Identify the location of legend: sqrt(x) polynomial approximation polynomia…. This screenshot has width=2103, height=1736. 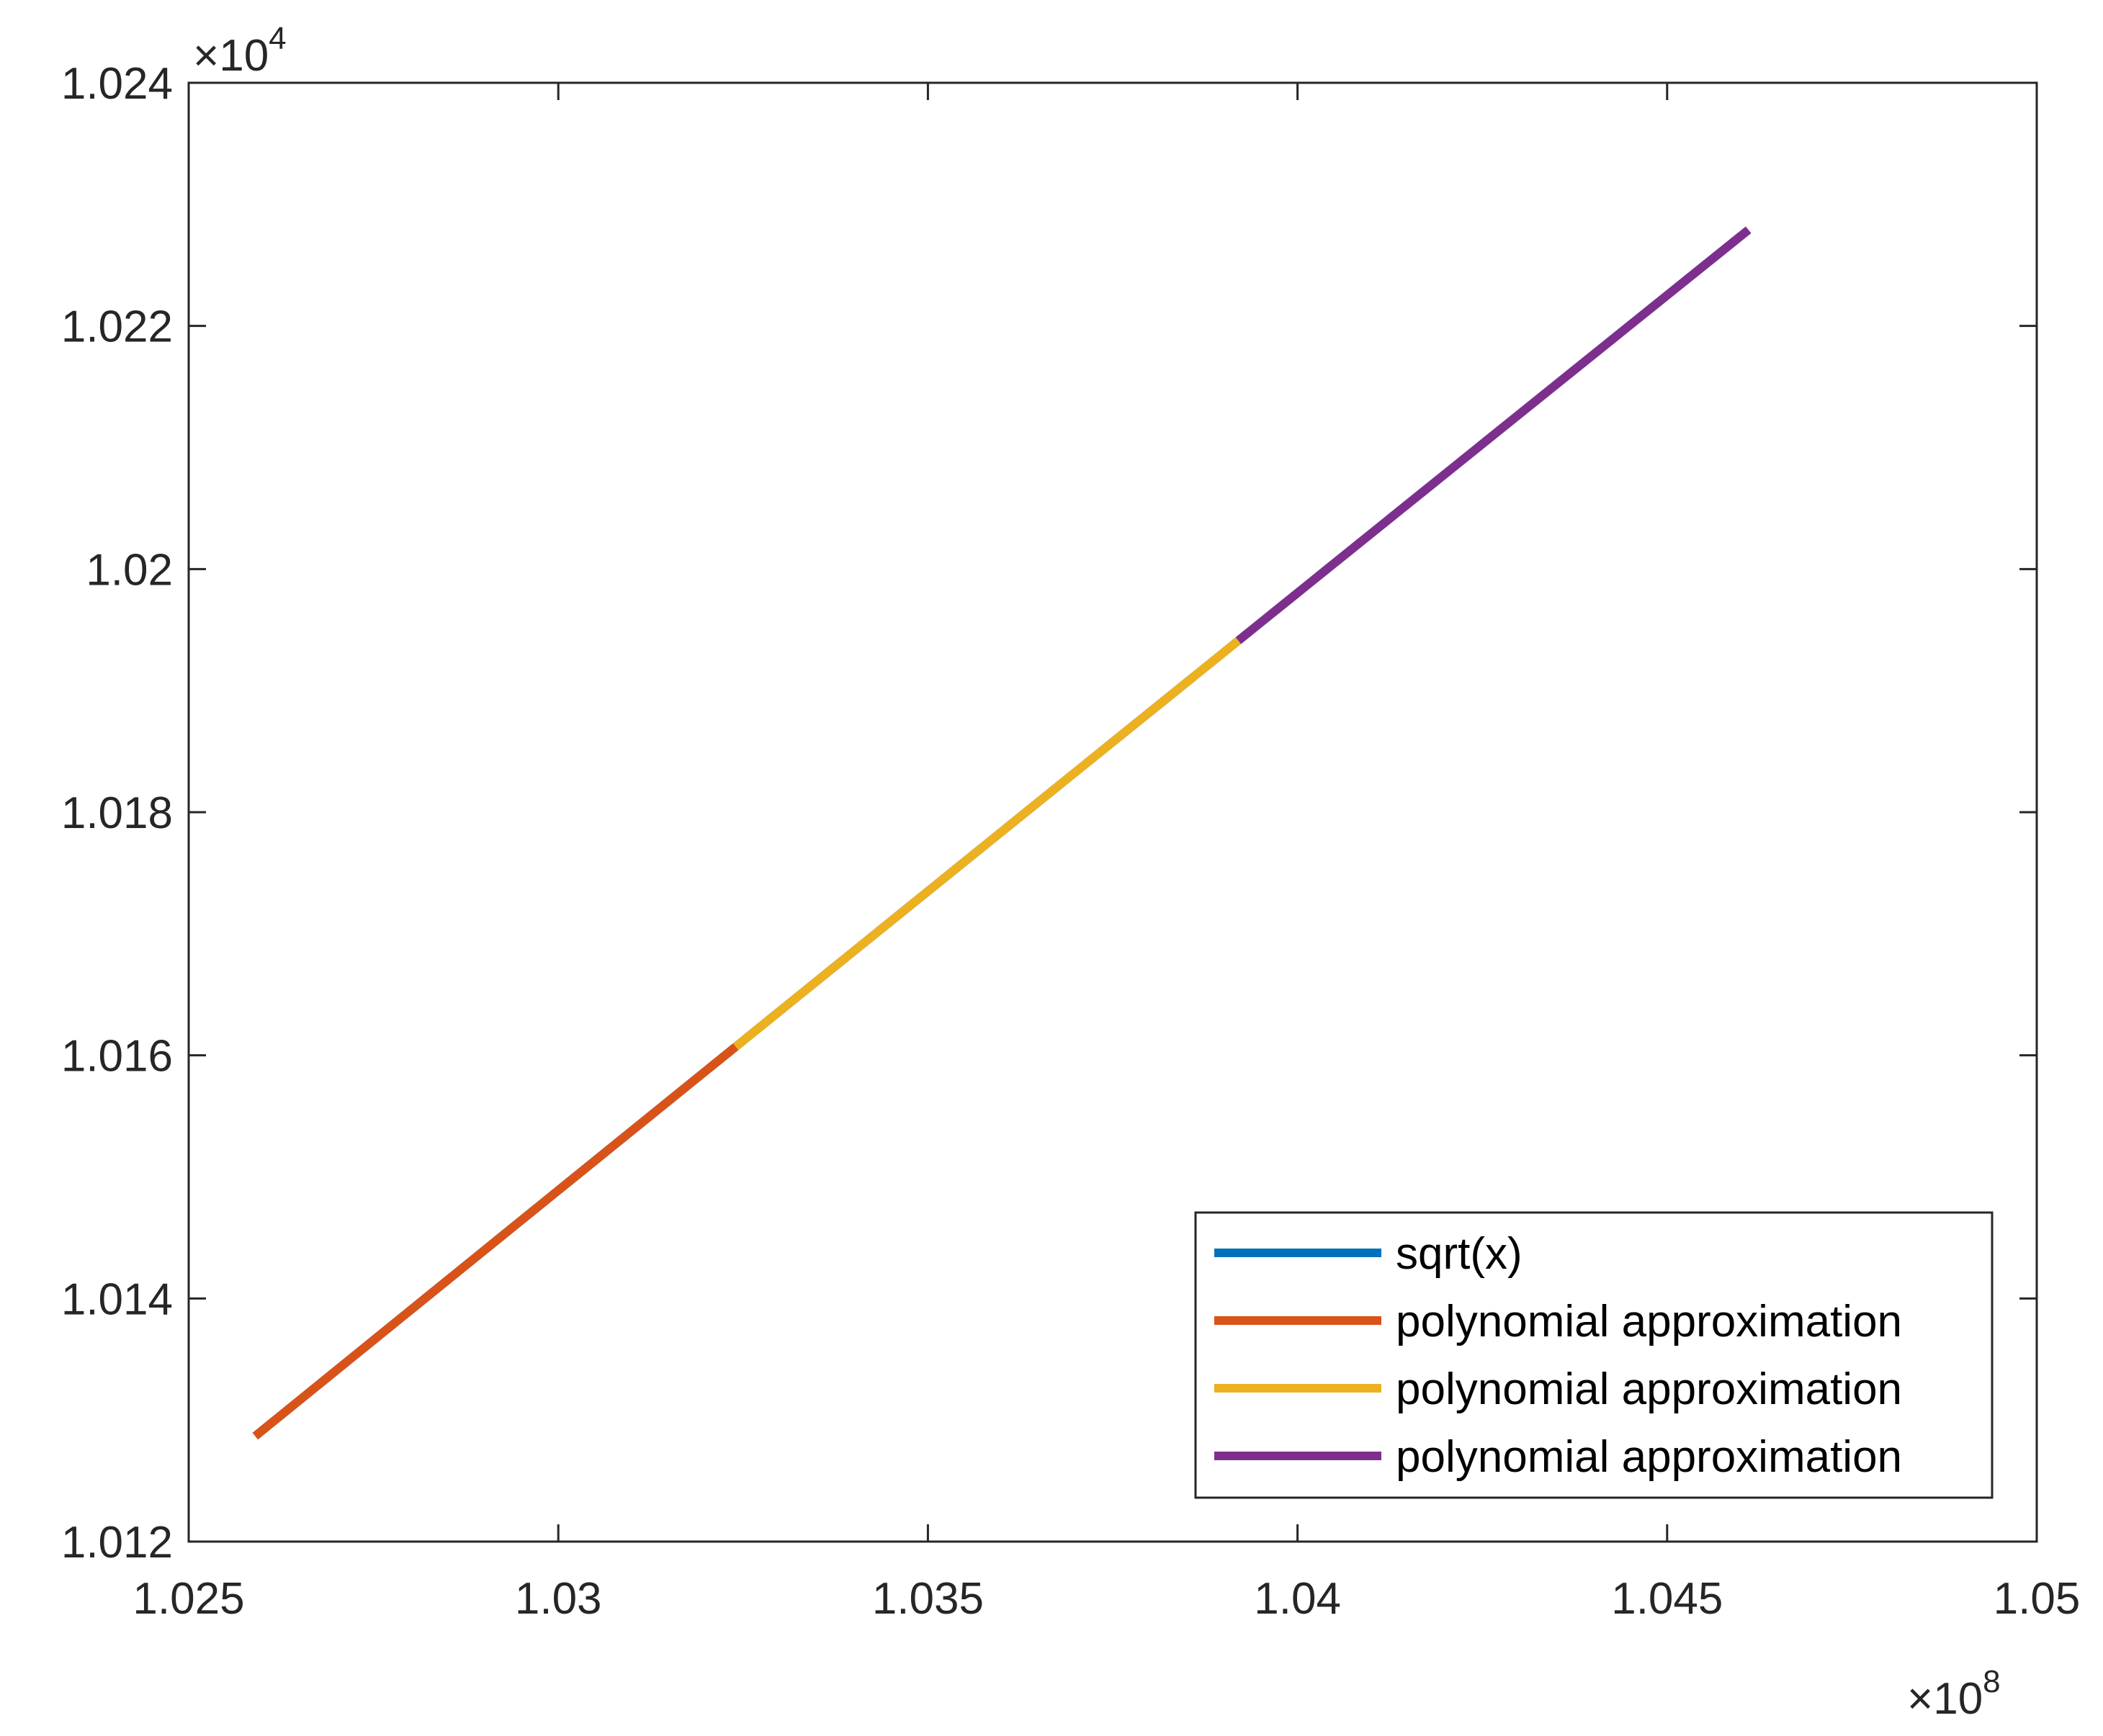
(1594, 1355).